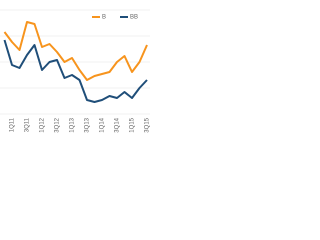  I want to click on legend-label: BB, so click(134, 18).